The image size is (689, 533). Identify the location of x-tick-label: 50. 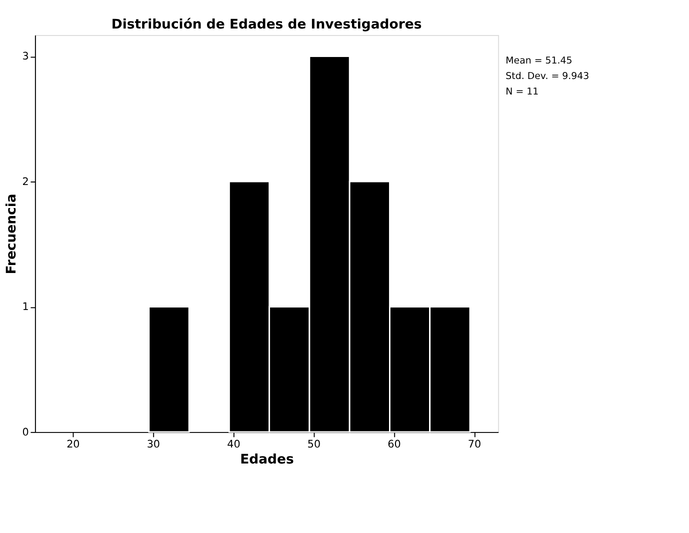
(314, 444).